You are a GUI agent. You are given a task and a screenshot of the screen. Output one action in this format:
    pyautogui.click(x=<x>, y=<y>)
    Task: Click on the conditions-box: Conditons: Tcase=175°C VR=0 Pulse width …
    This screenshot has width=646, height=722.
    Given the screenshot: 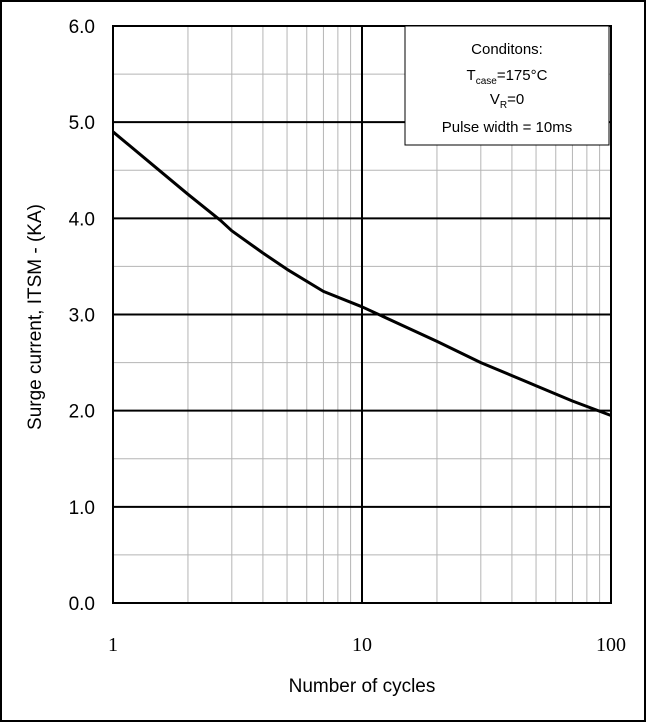 What is the action you would take?
    pyautogui.click(x=507, y=85)
    